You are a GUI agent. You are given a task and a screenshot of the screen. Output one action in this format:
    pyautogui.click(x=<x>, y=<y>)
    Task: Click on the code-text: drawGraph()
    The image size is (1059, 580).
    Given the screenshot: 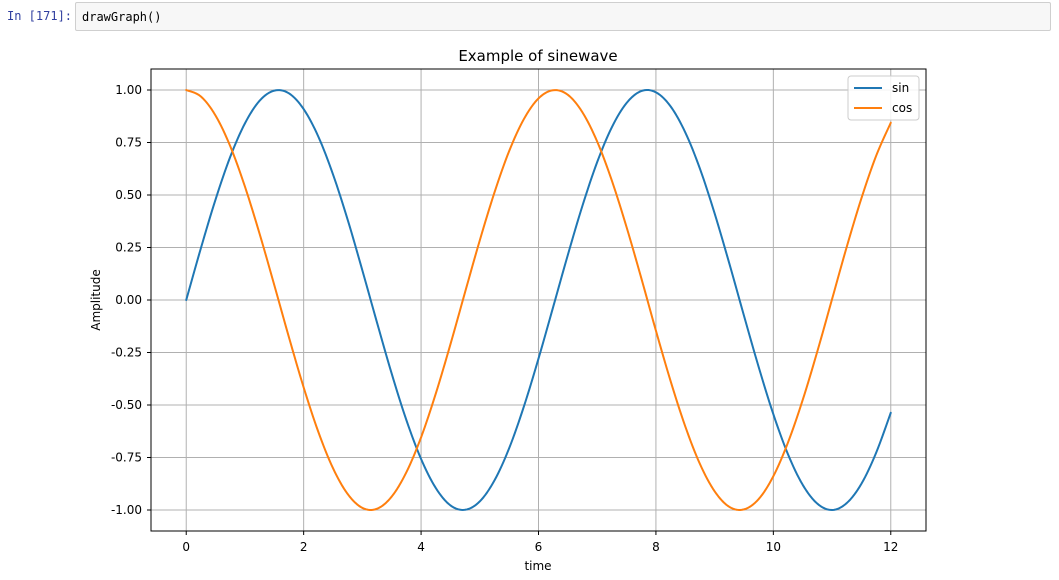 What is the action you would take?
    pyautogui.click(x=122, y=17)
    